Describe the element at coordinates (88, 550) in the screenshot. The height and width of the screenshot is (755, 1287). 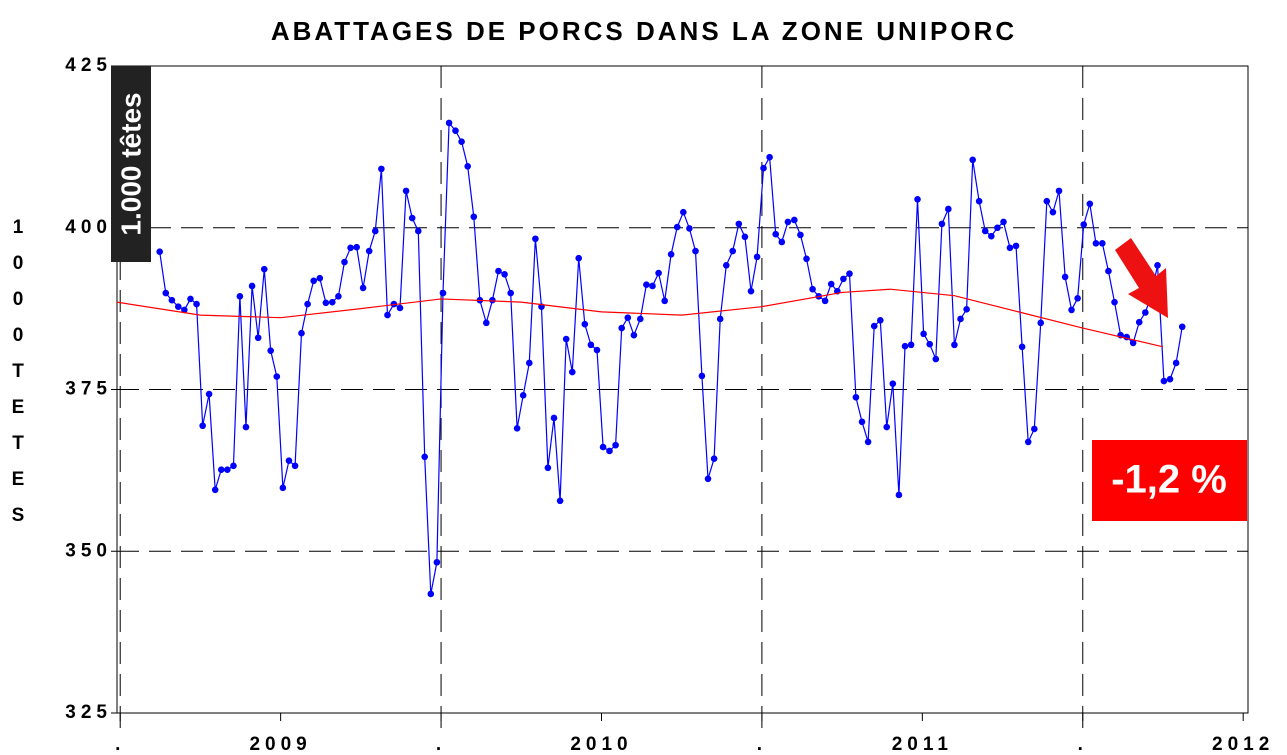
I see `y-tick-label: 350` at that location.